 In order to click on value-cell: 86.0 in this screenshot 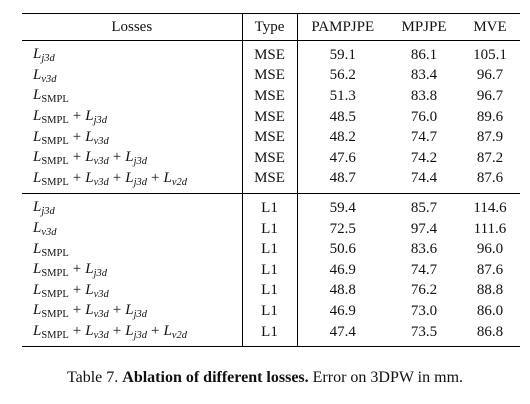, I will do `click(490, 310)`.